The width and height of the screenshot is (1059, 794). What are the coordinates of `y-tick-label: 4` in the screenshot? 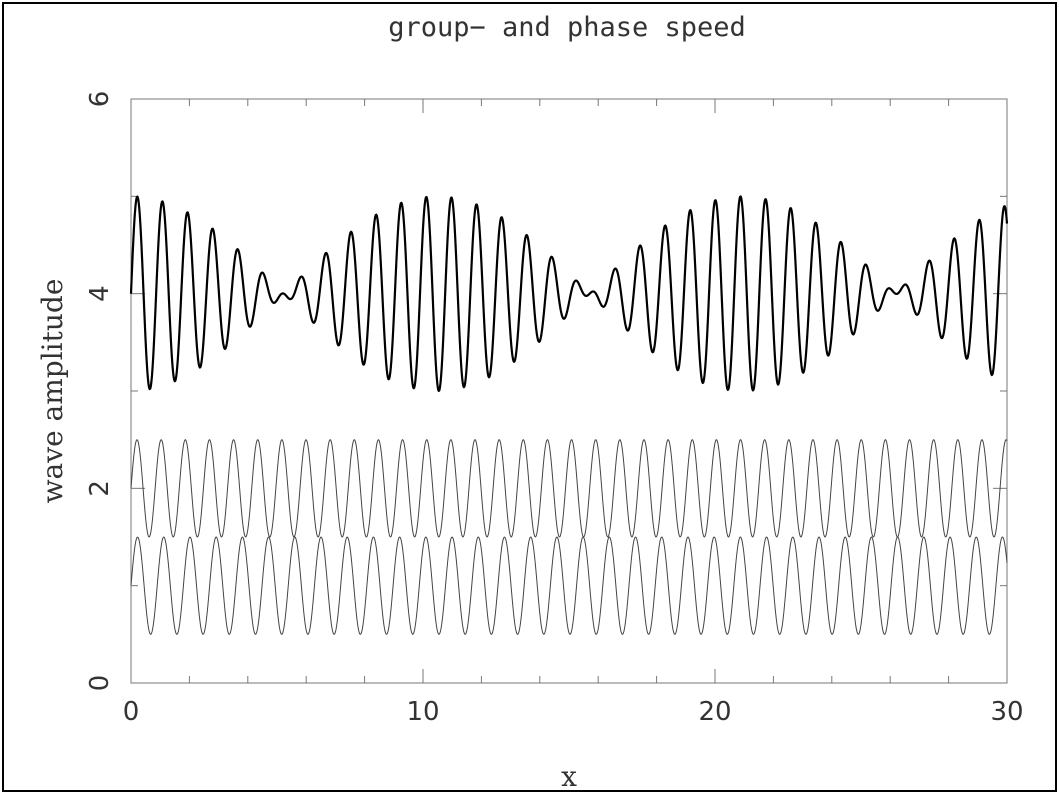 It's located at (100, 293).